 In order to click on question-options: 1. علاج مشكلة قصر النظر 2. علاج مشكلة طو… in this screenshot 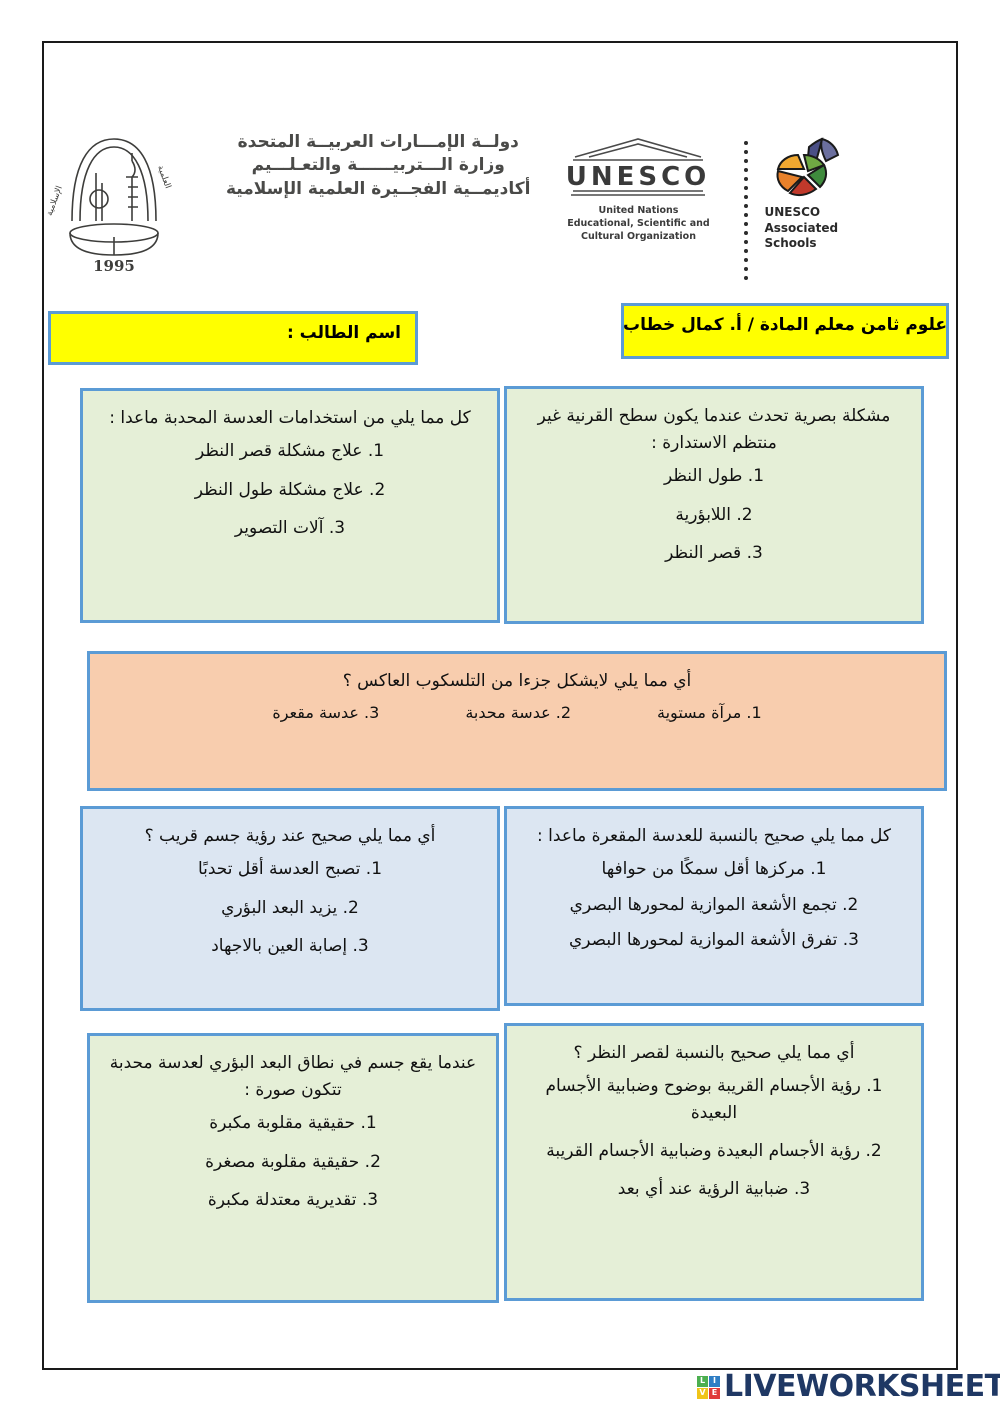, I will do `click(290, 489)`.